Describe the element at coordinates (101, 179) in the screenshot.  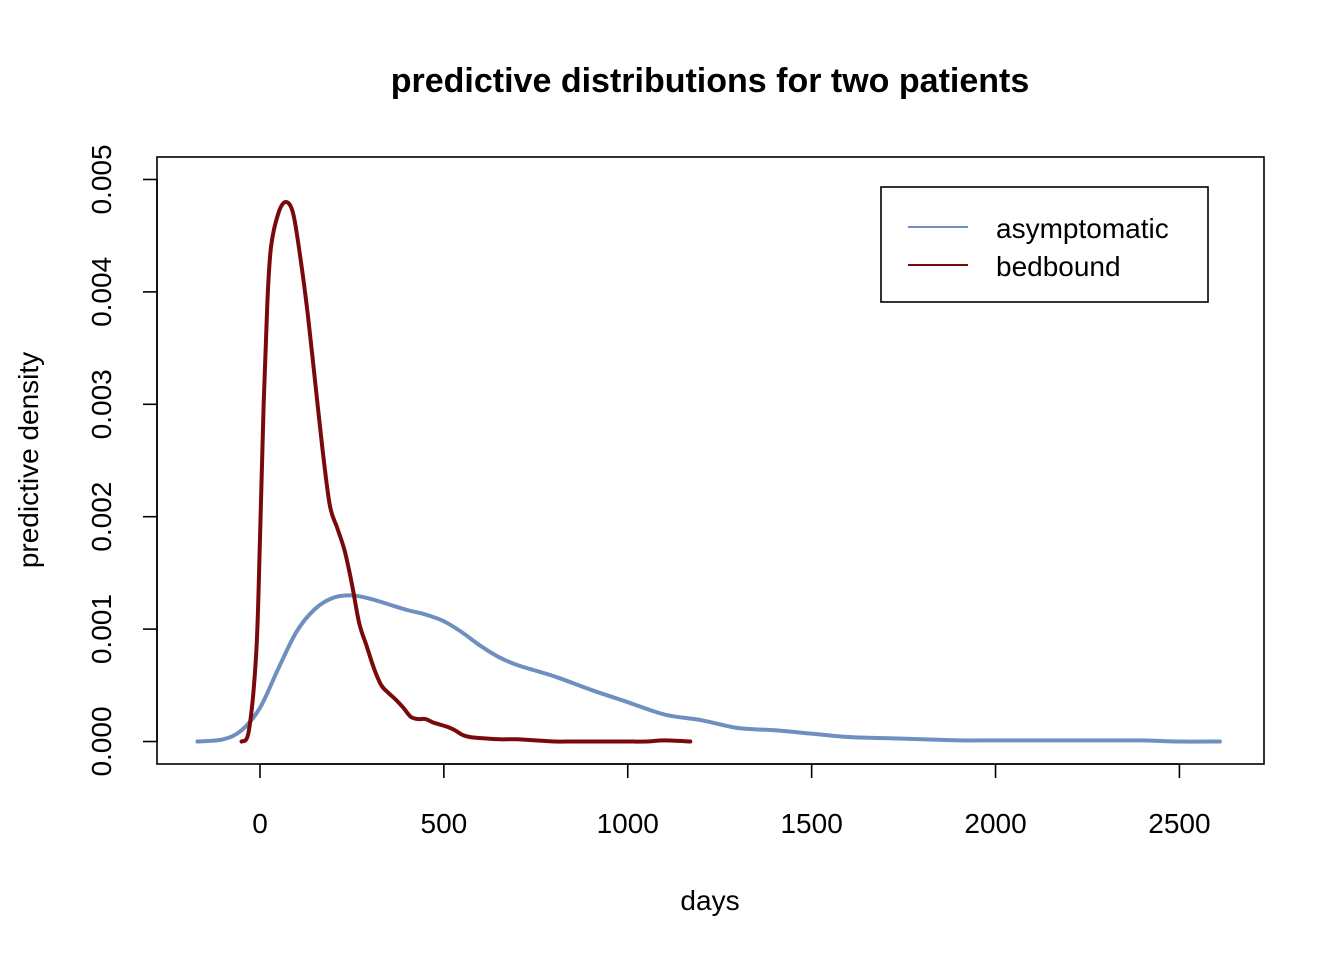
I see `y-tick-label: 0.005` at that location.